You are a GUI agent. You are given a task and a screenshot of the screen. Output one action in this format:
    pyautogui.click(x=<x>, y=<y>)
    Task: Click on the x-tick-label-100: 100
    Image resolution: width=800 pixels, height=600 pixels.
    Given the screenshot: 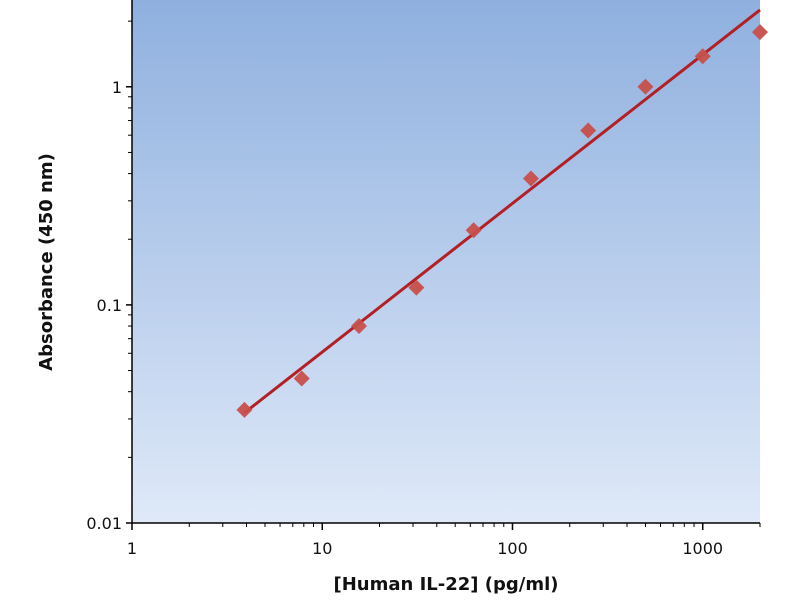 What is the action you would take?
    pyautogui.click(x=512, y=548)
    